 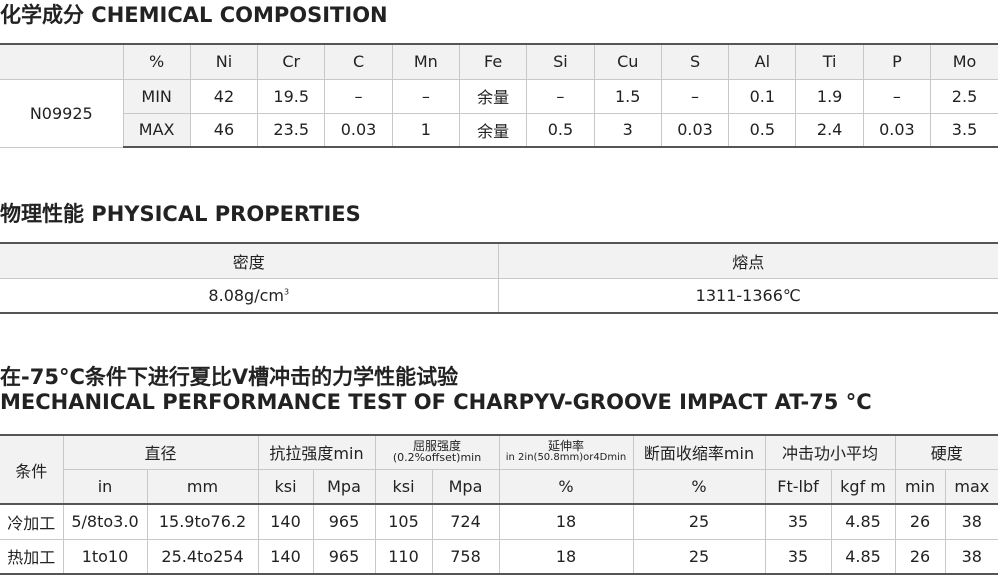 I want to click on condition-header: 条件, so click(x=32, y=469).